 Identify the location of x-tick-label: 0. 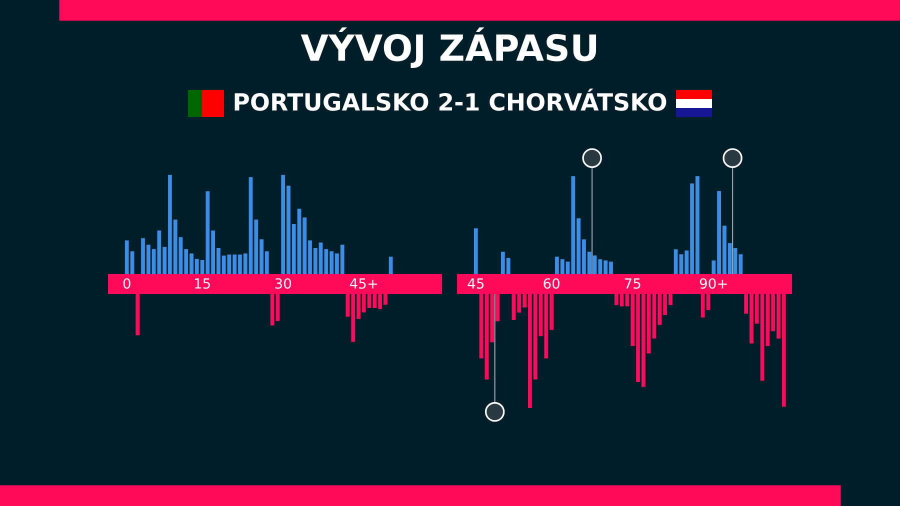
(126, 283).